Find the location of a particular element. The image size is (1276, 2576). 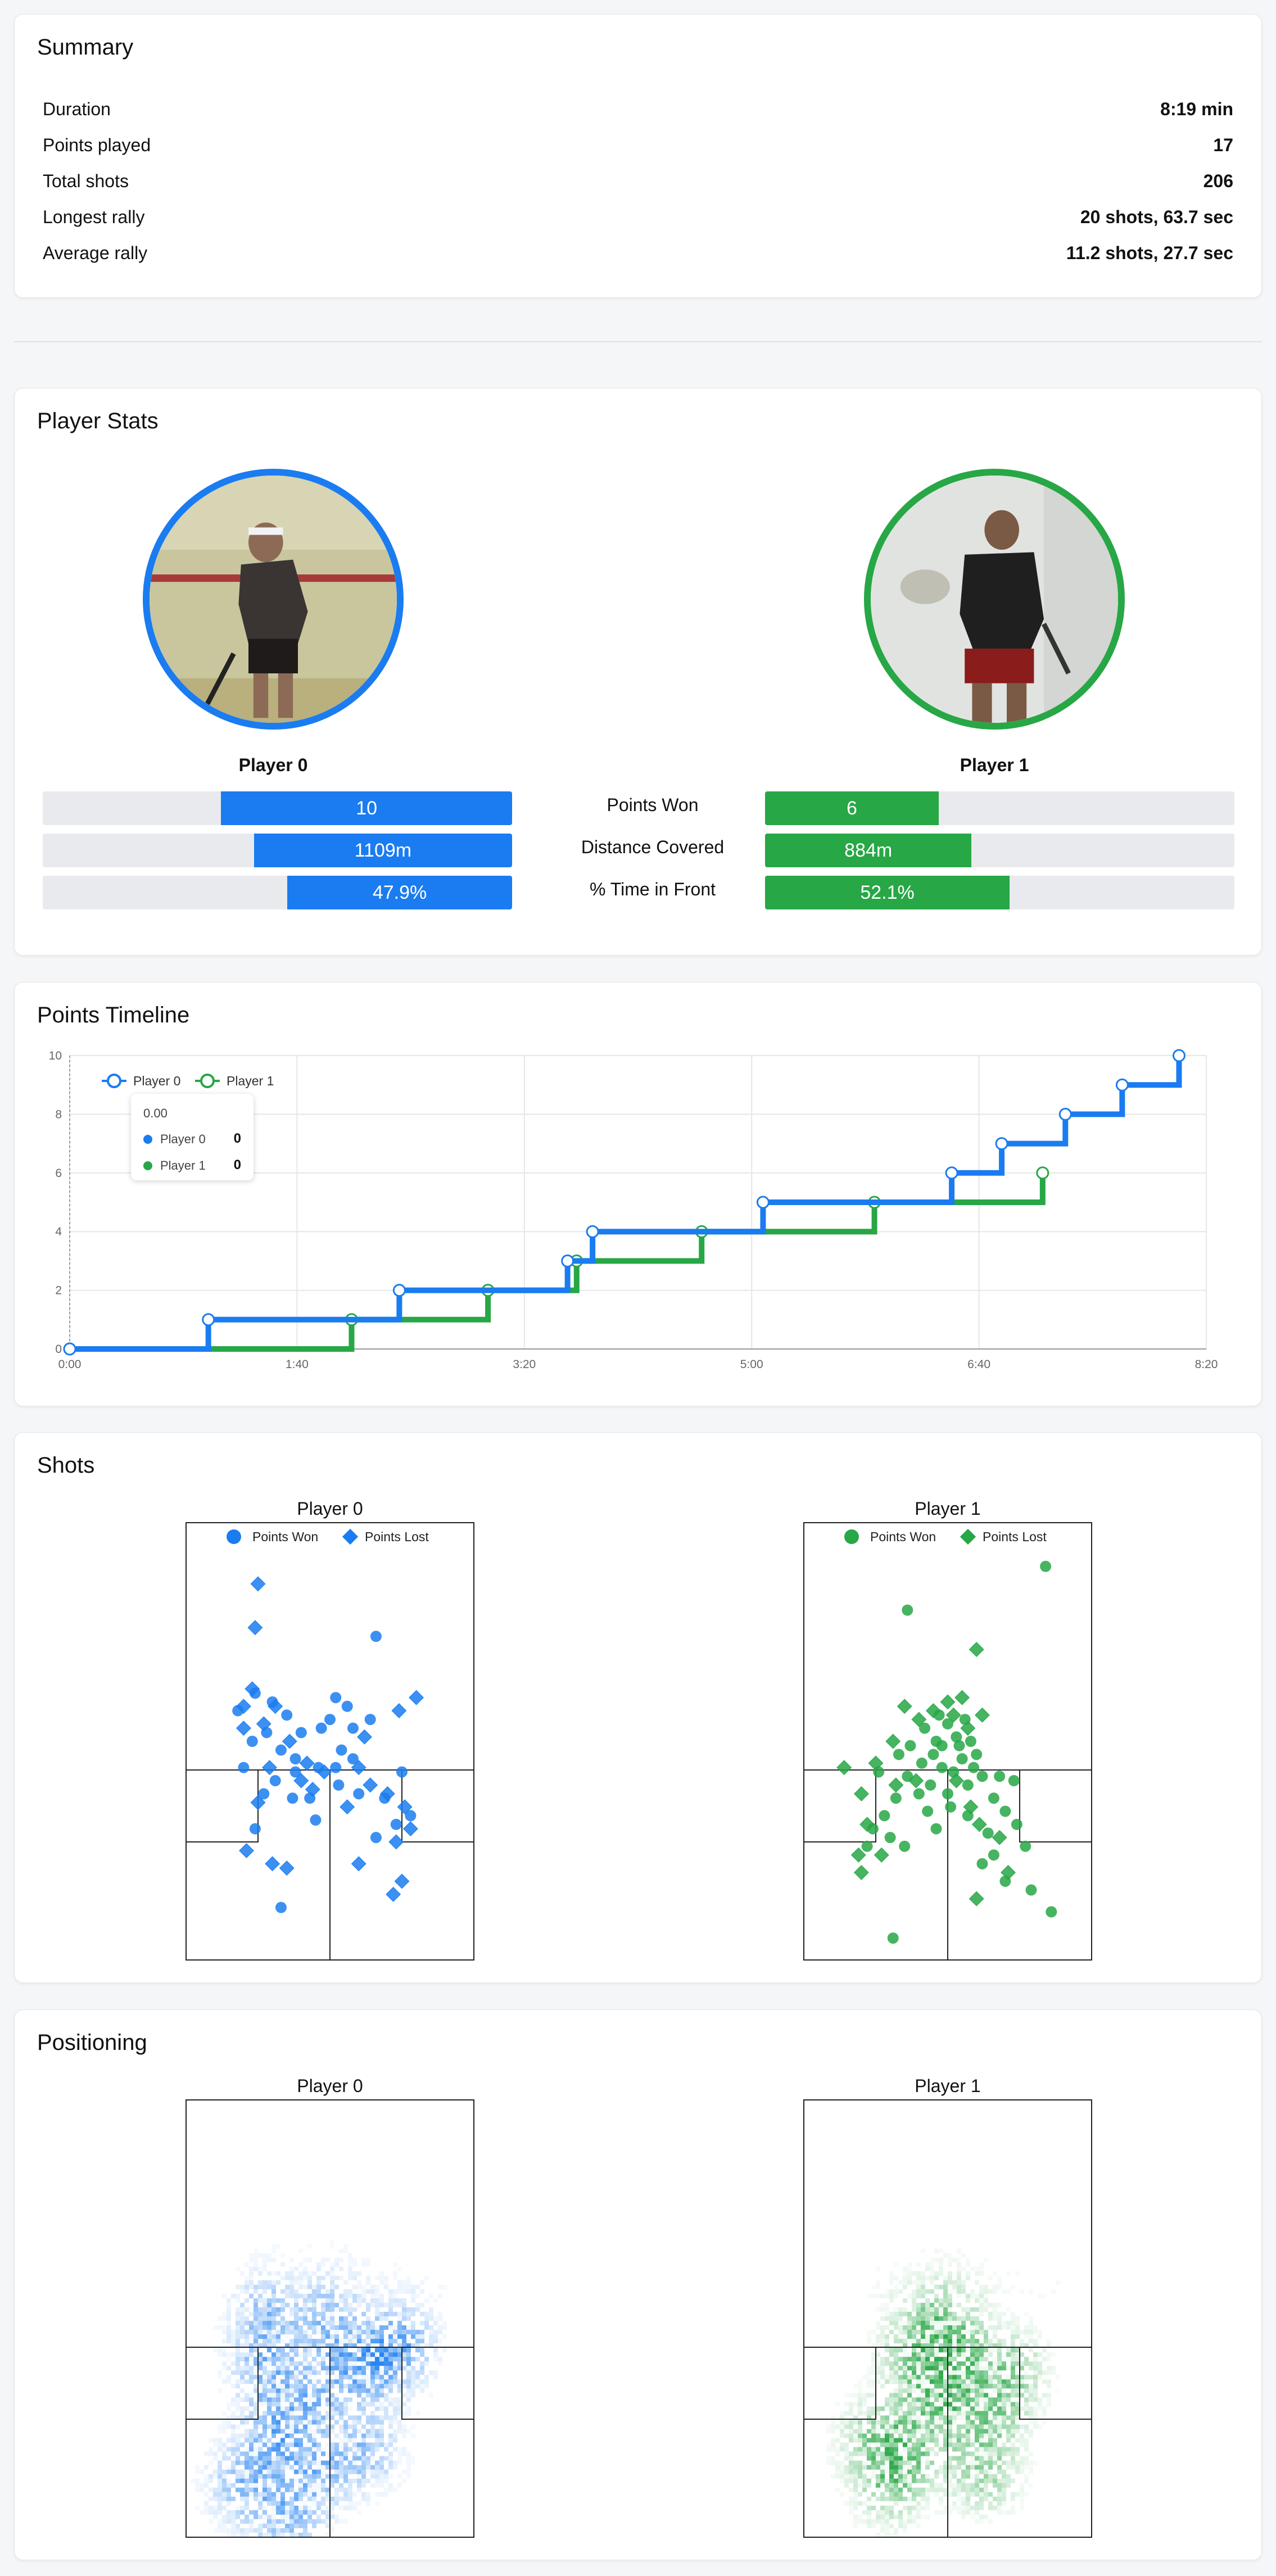

summary-row: Average rally 11.2 shots, 27.7 sec is located at coordinates (638, 253).